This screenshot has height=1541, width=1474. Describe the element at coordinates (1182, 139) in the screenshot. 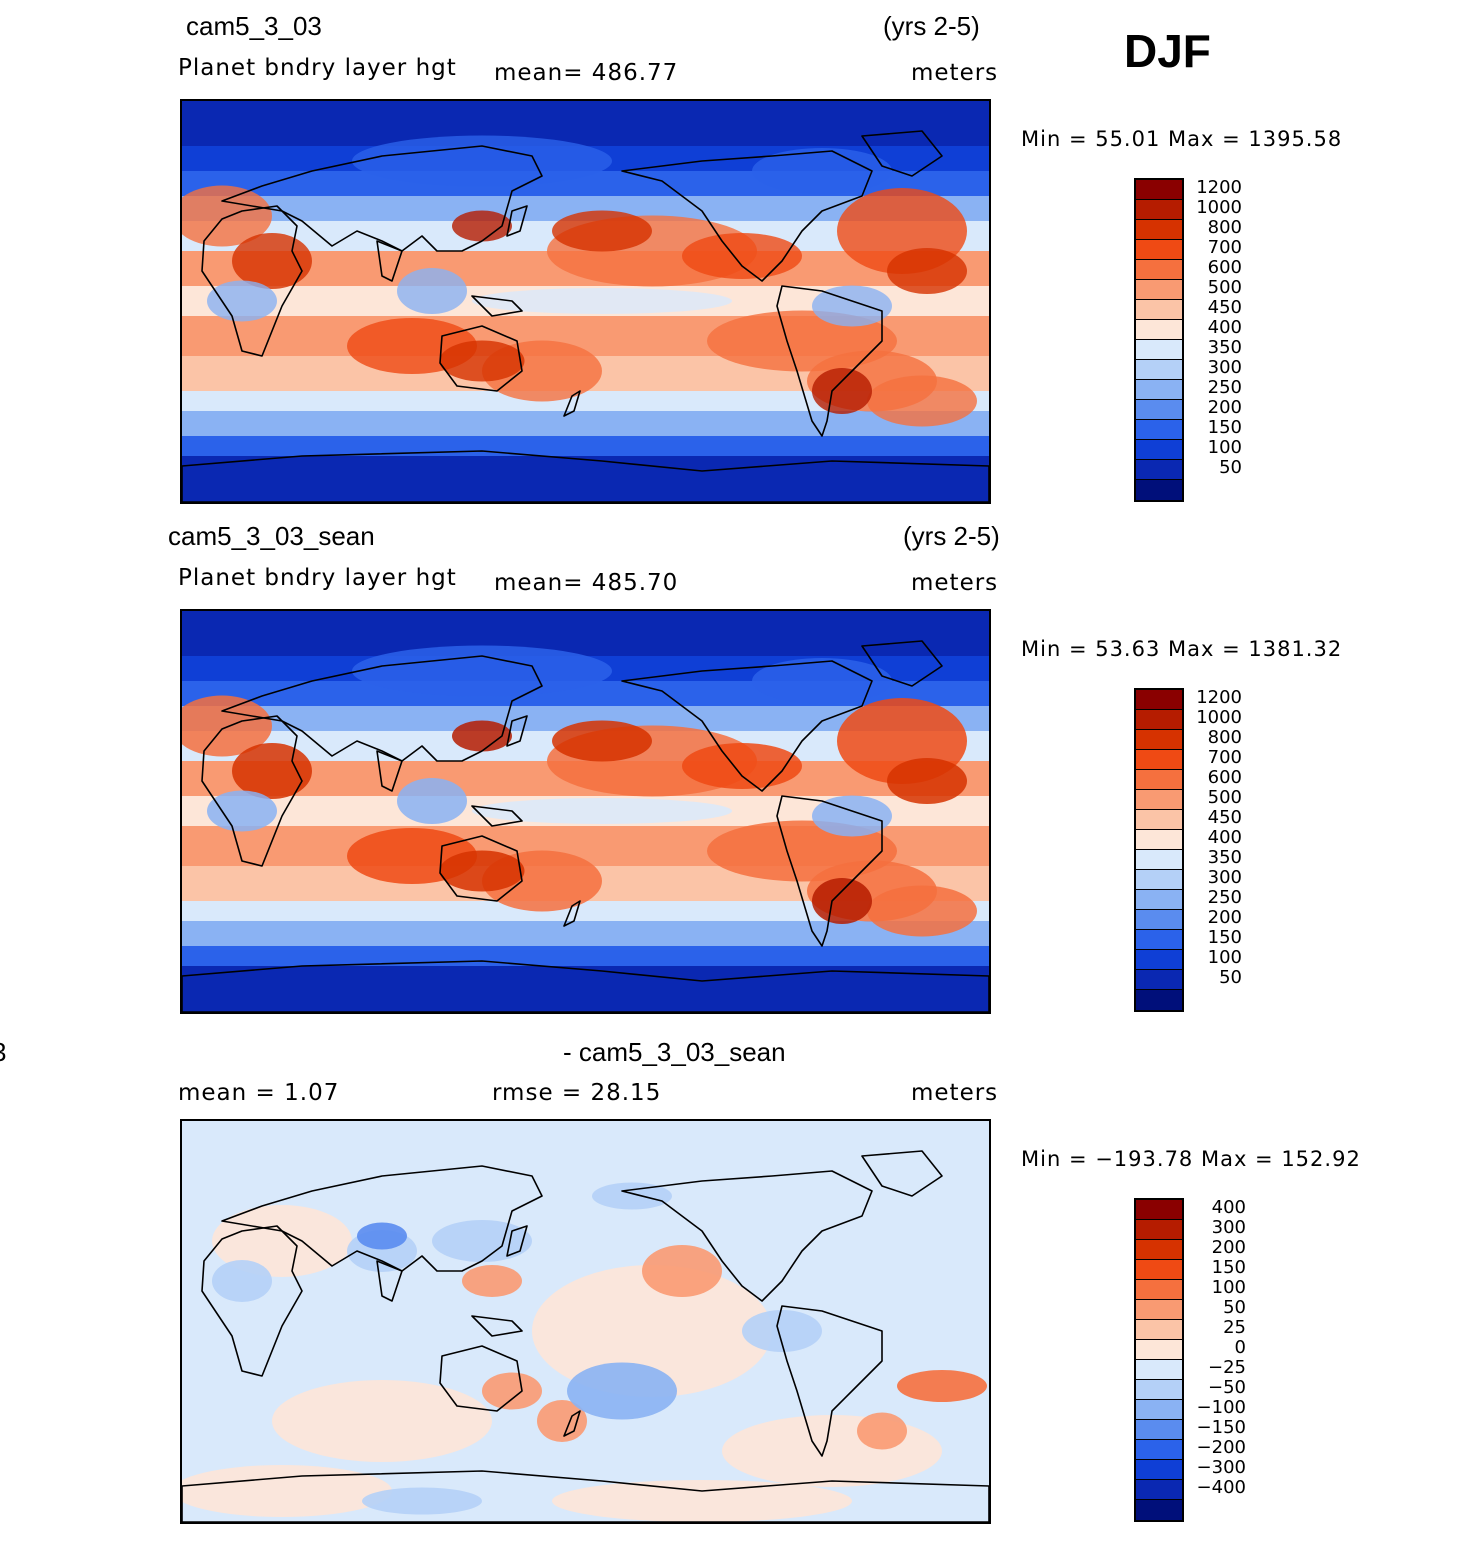

I see `panel1-minmax: Min = 55.01 Max = 1395.58` at that location.